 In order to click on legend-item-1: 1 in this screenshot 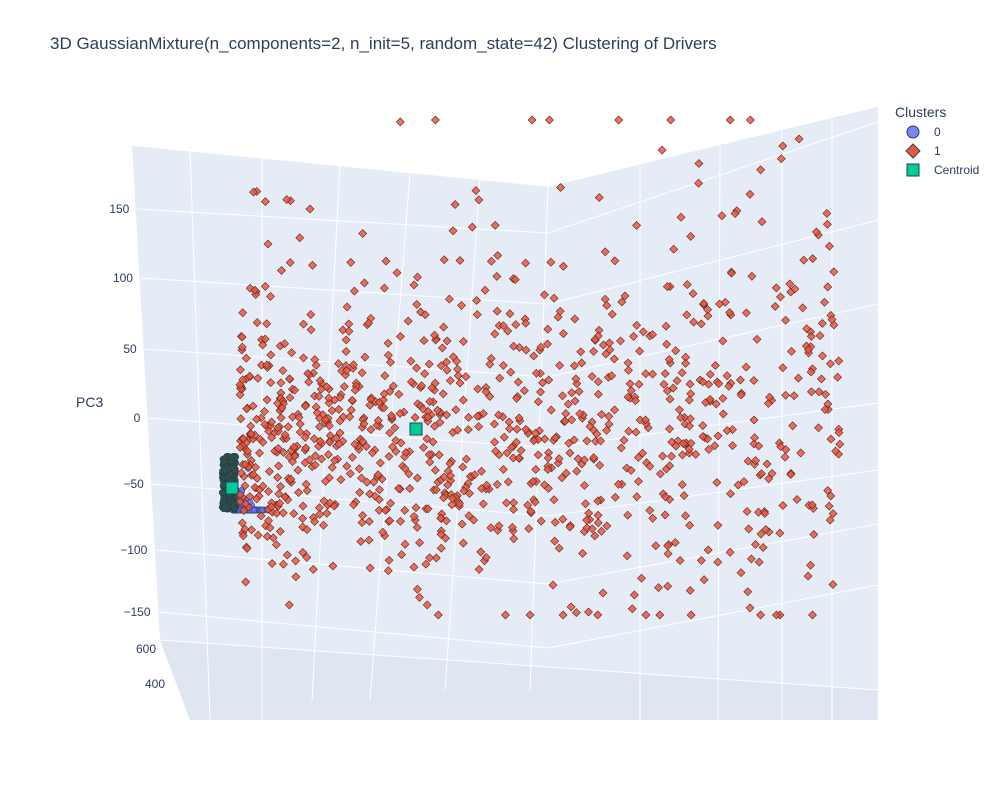, I will do `click(937, 151)`.